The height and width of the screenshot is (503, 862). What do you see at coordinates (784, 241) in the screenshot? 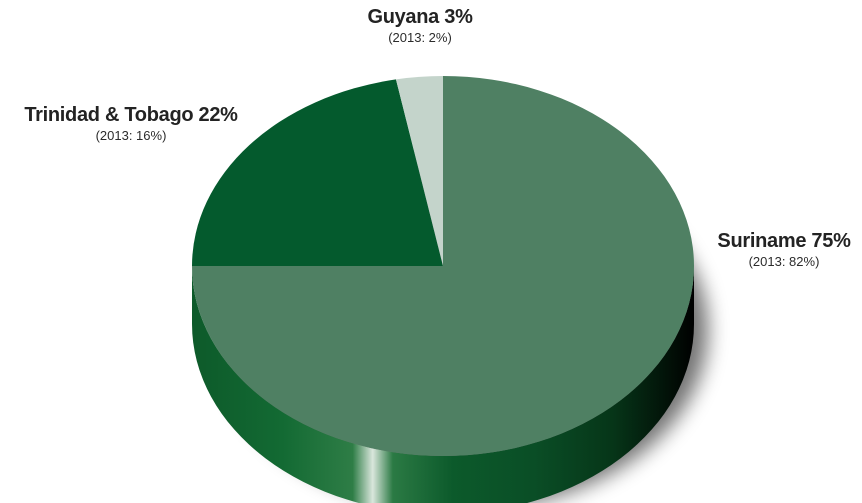
I see `slice-label-suriname-text: Suriname 75%` at bounding box center [784, 241].